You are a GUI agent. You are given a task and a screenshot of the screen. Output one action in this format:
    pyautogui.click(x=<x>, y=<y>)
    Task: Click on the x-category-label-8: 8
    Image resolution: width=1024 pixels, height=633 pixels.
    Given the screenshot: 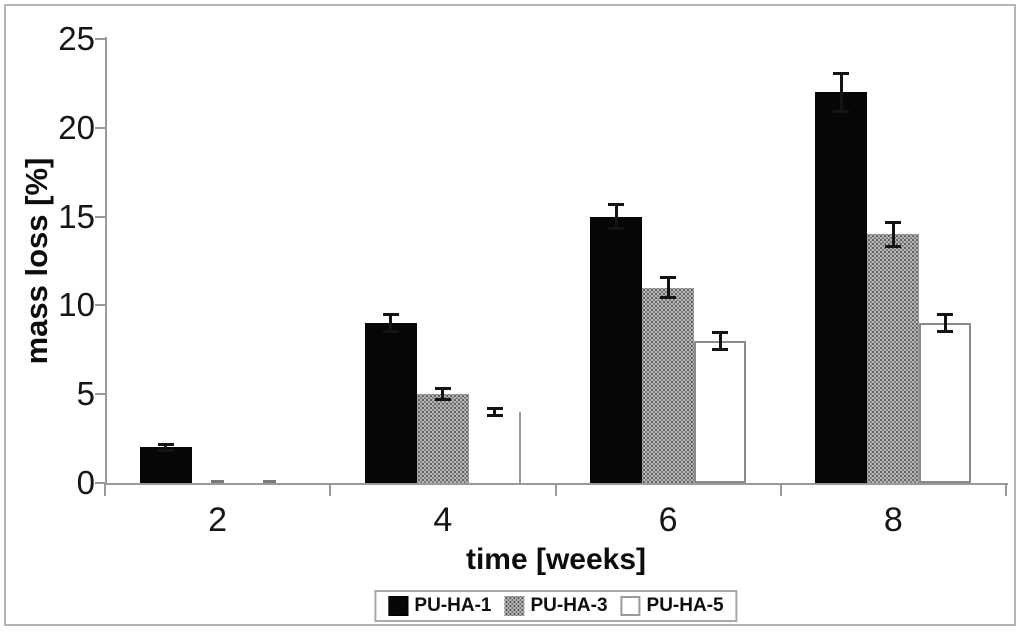 What is the action you would take?
    pyautogui.click(x=893, y=520)
    